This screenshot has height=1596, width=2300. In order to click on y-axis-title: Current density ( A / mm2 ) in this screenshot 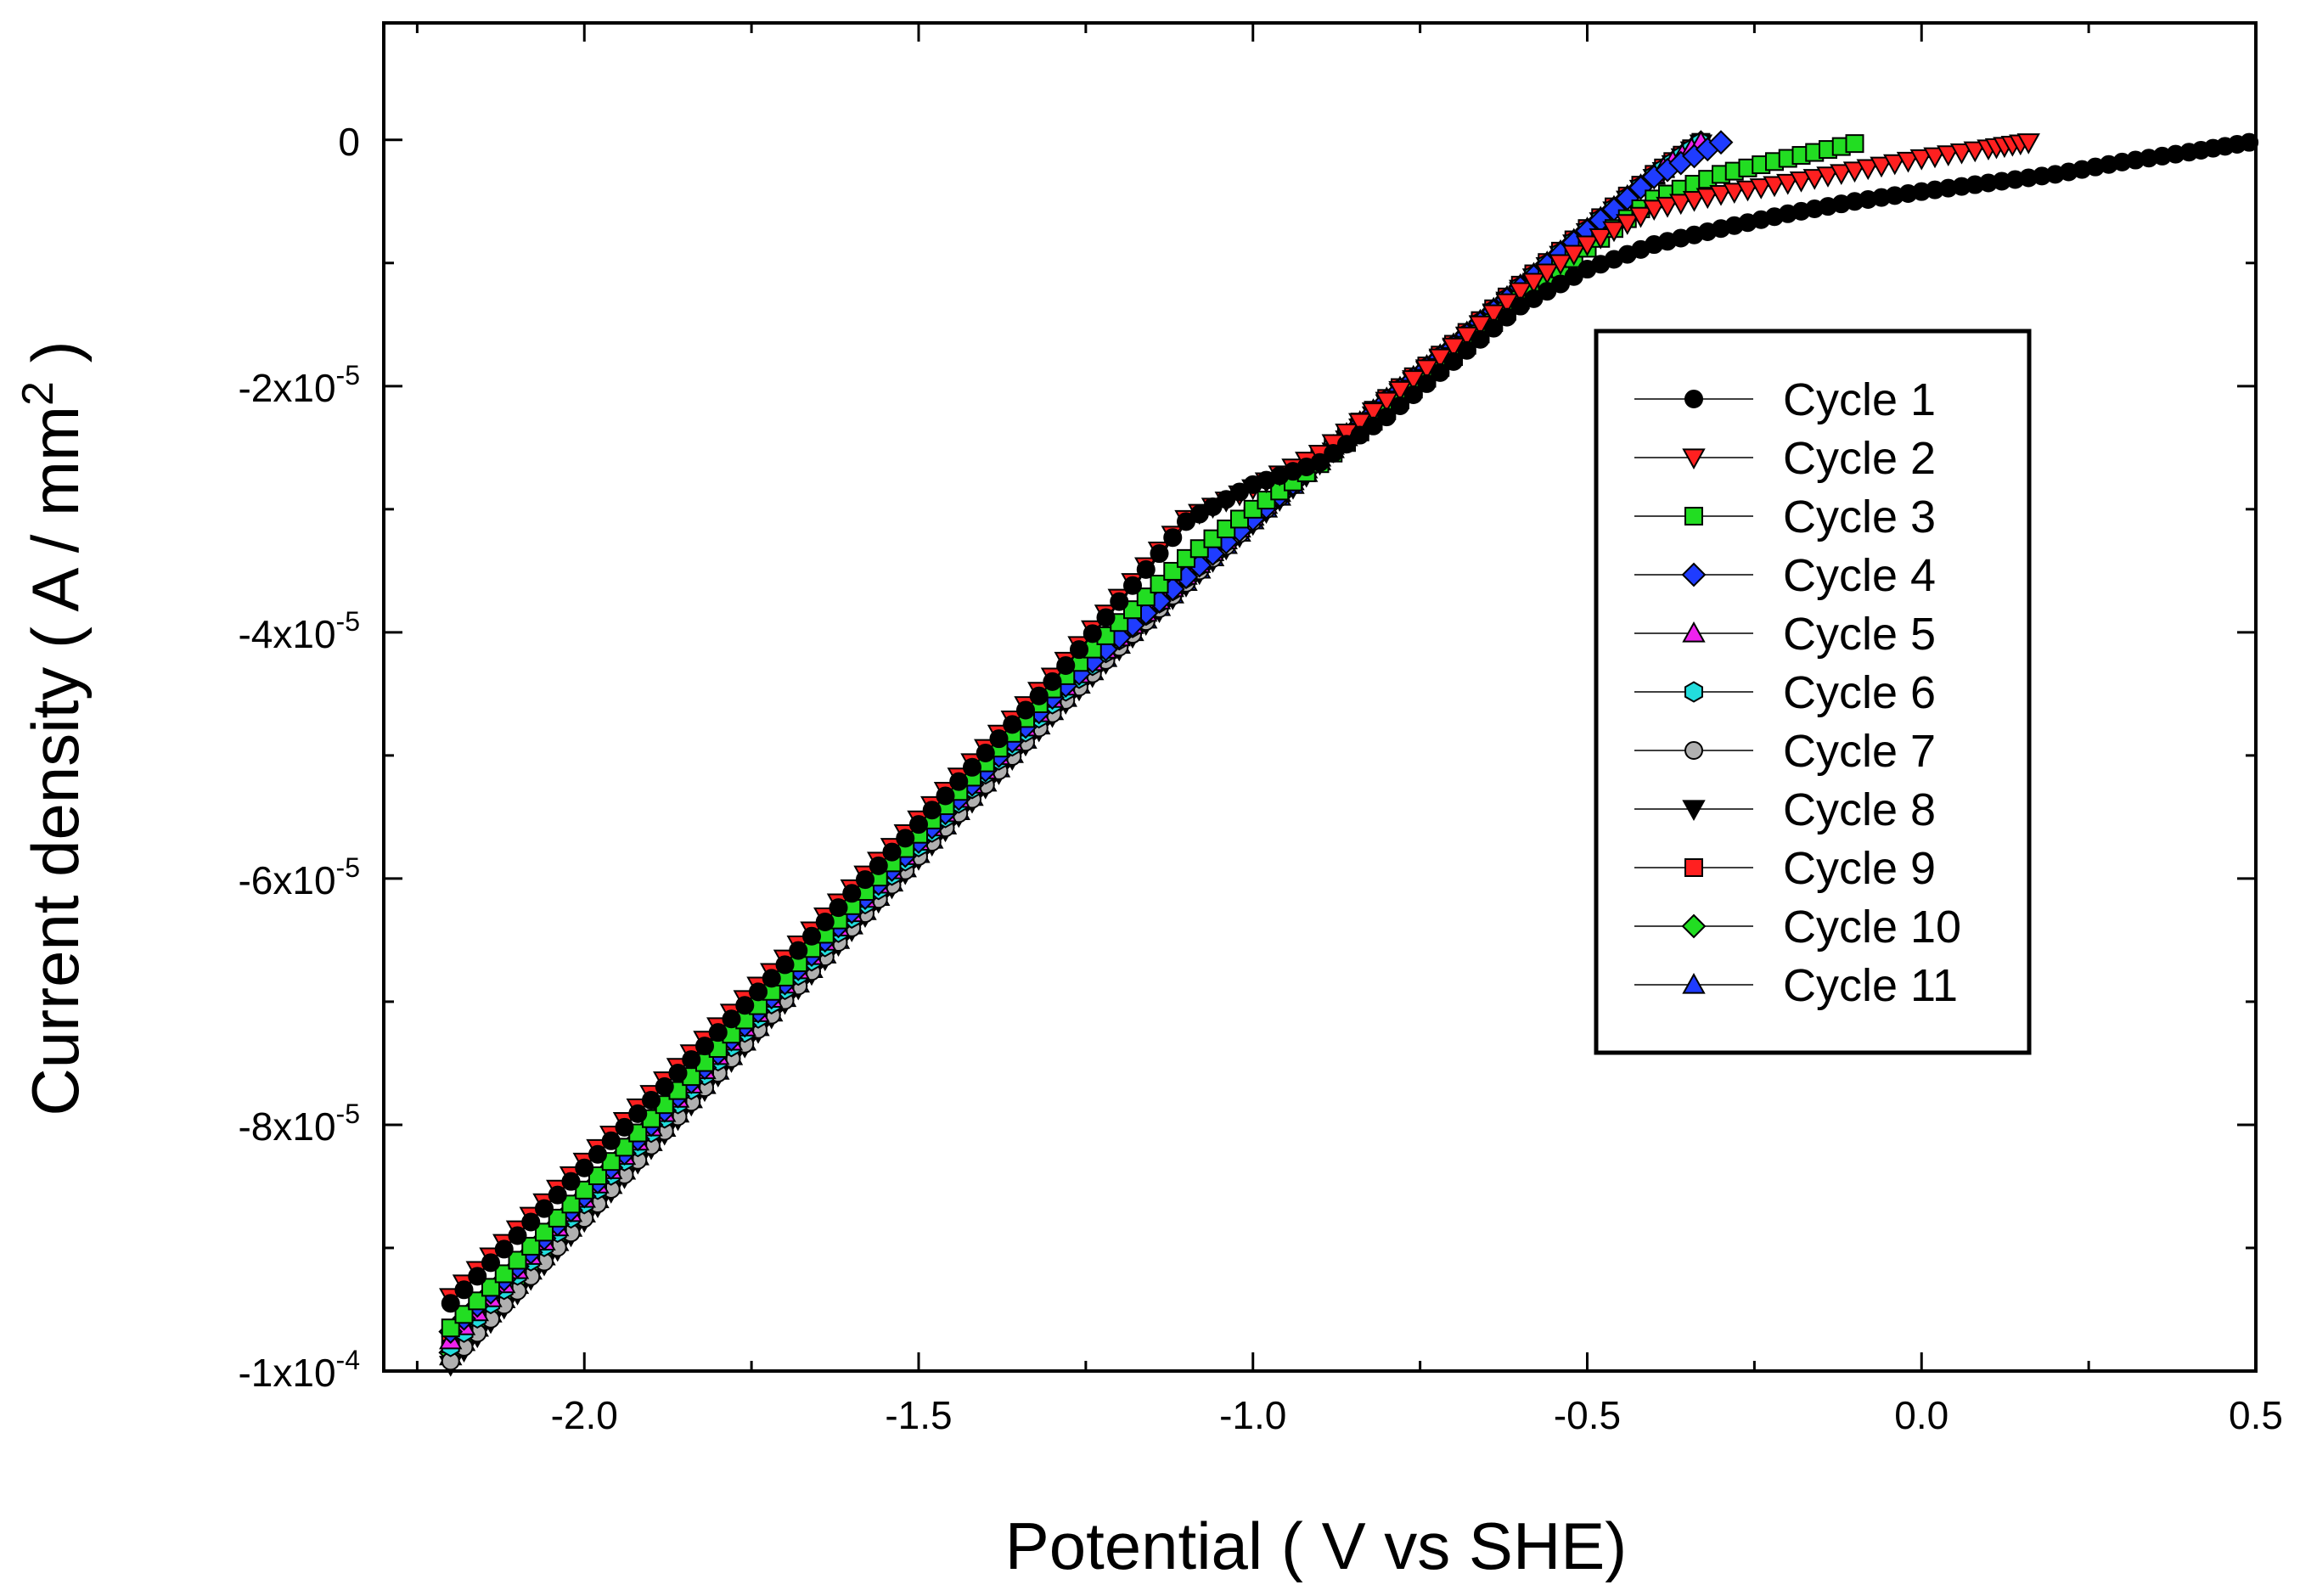, I will do `click(53, 728)`.